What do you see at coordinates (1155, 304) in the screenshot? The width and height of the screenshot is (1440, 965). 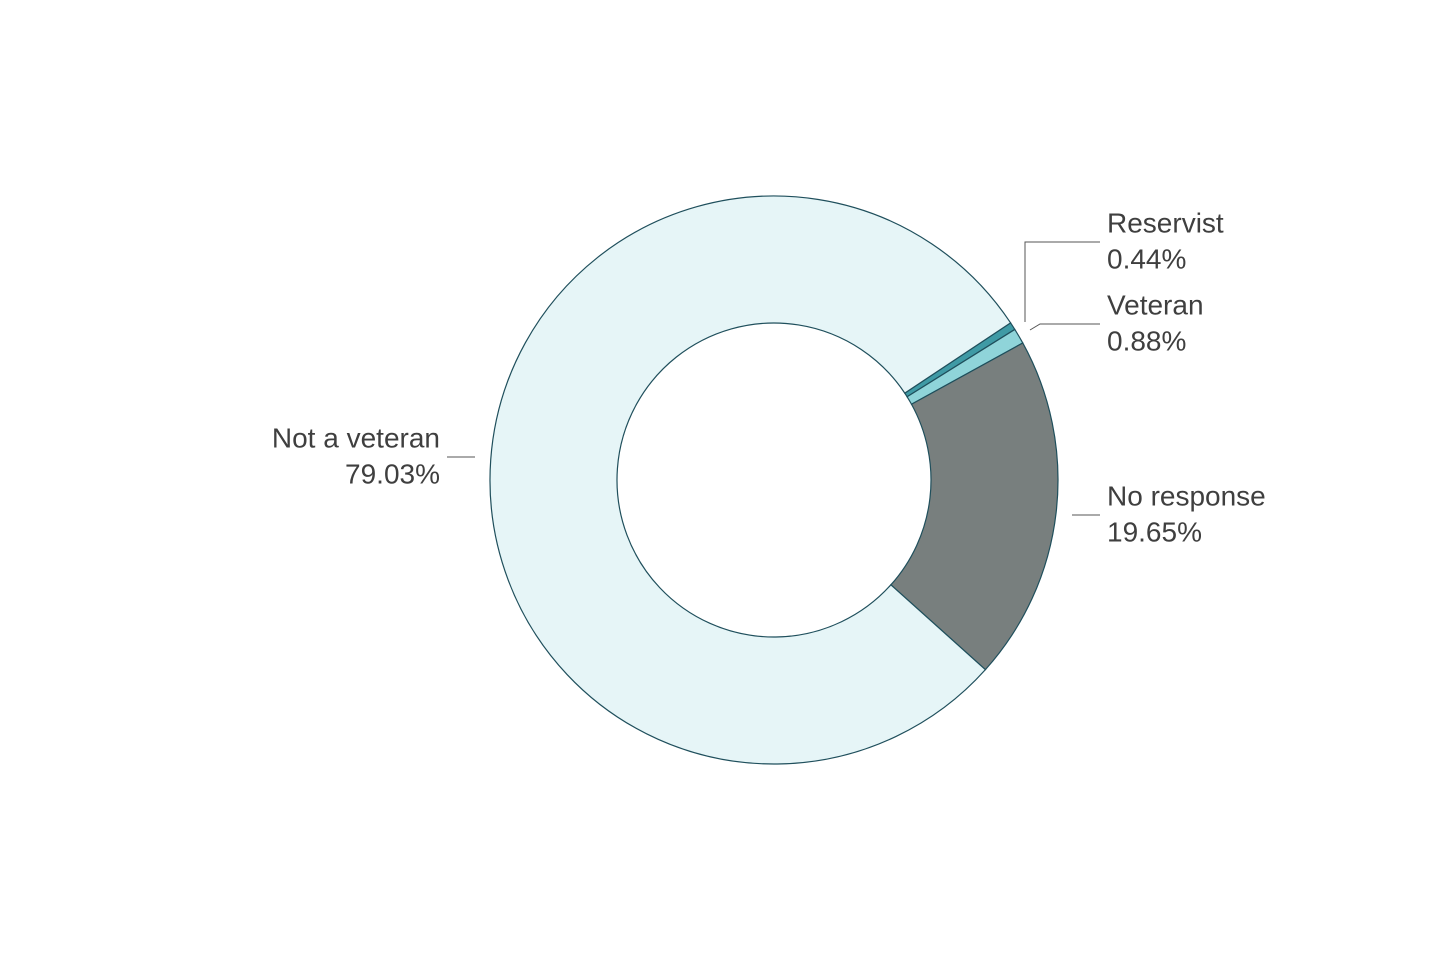 I see `slice-label: Veteran` at bounding box center [1155, 304].